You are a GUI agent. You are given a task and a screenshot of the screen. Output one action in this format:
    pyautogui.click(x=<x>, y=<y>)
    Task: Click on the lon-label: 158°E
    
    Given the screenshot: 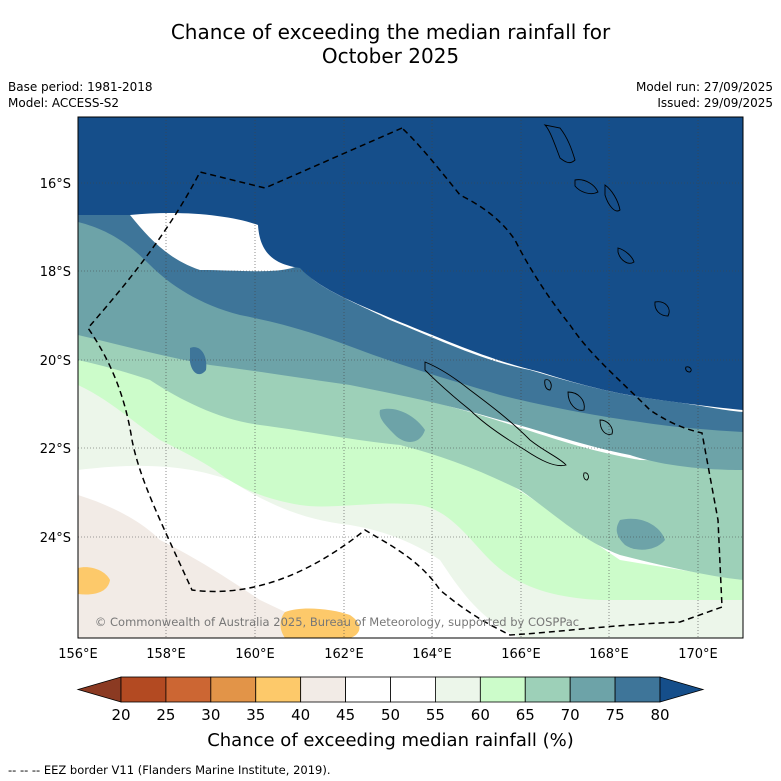 What is the action you would take?
    pyautogui.click(x=166, y=654)
    